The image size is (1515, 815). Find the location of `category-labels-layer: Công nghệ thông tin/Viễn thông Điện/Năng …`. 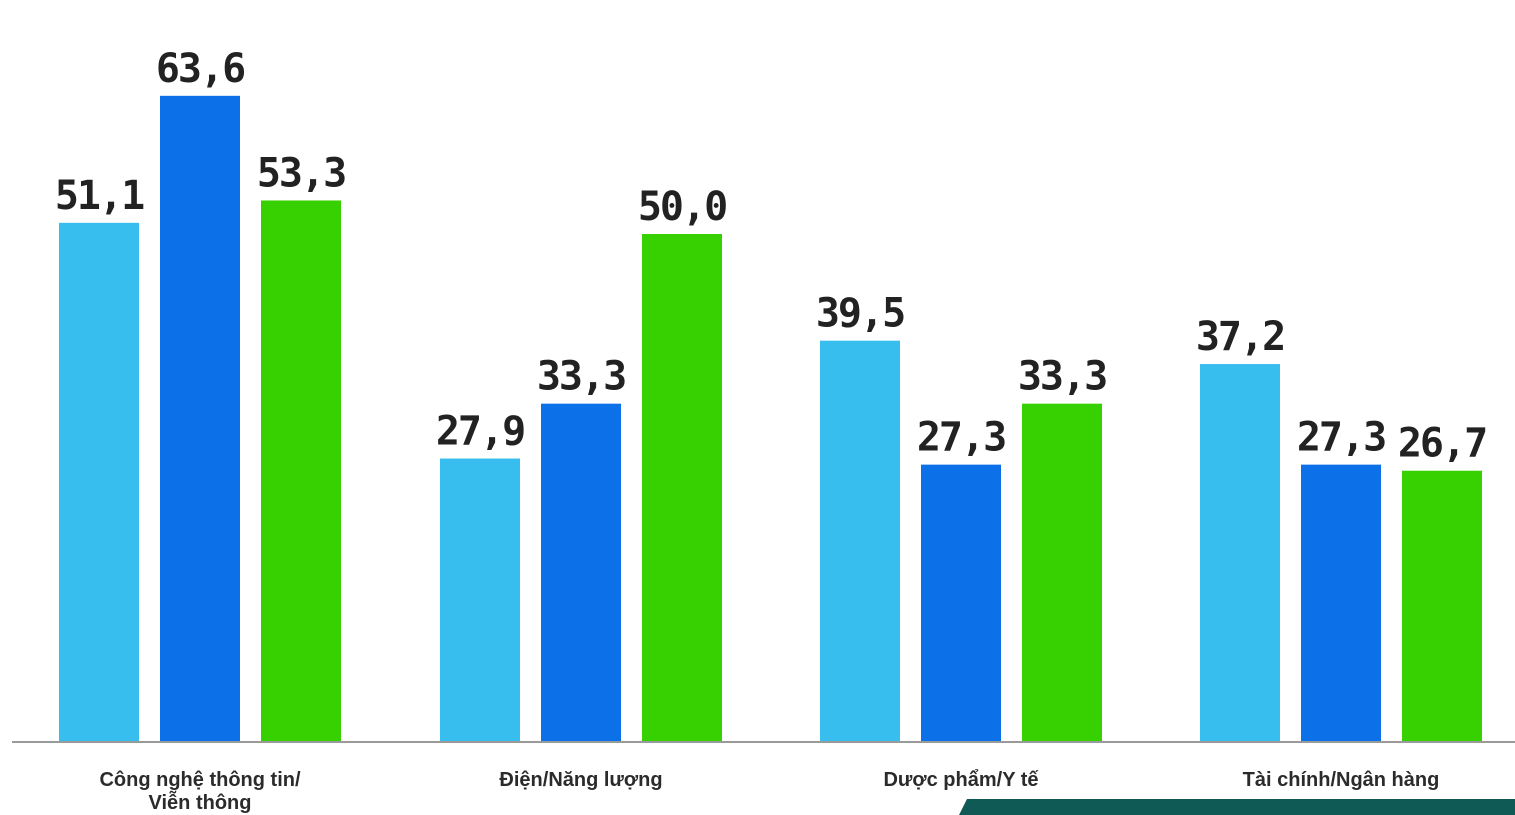

category-labels-layer: Công nghệ thông tin/Viễn thông Điện/Năng … is located at coordinates (769, 791).